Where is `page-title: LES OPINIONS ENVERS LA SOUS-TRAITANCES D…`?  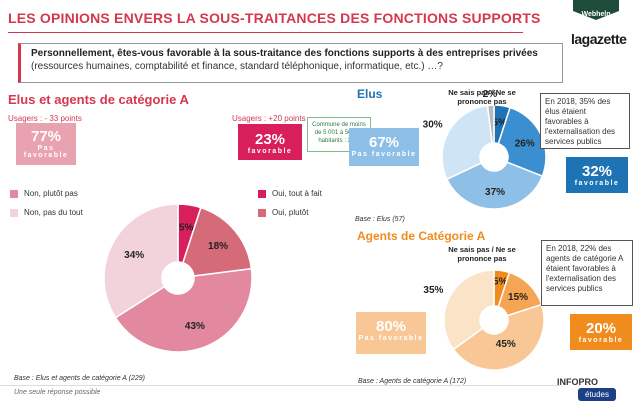 page-title: LES OPINIONS ENVERS LA SOUS-TRAITANCES D… is located at coordinates (274, 18).